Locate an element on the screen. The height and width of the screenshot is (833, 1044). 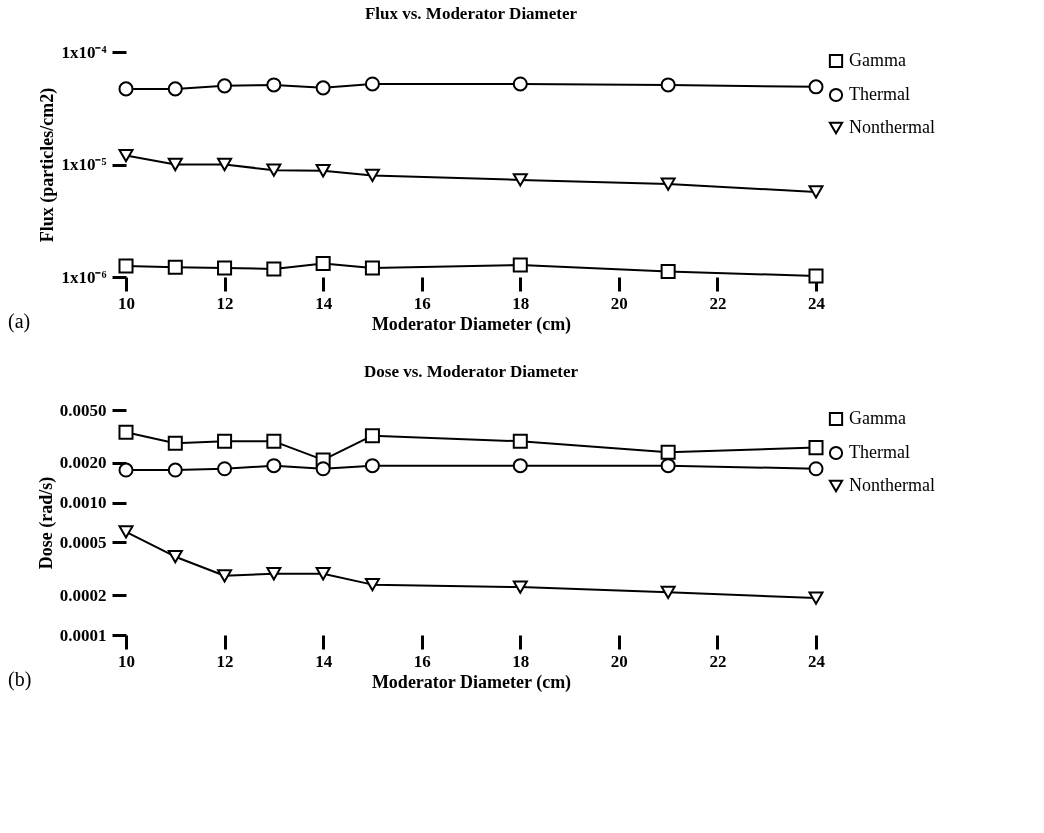
y-tick-label: 0.0050 is located at coordinates (83, 410).